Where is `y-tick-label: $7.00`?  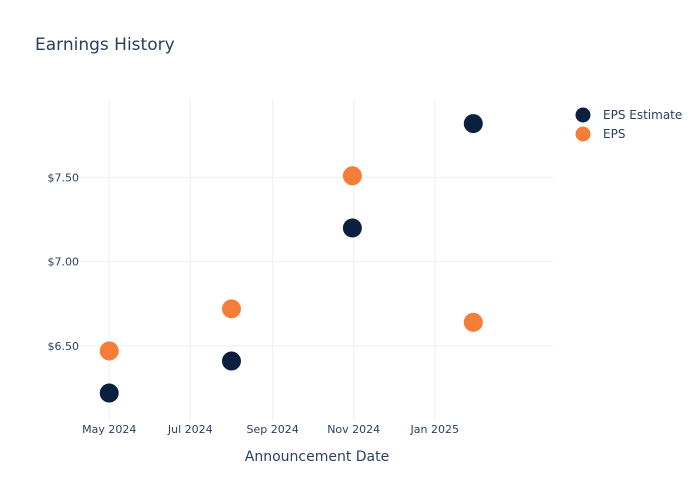
y-tick-label: $7.00 is located at coordinates (64, 262).